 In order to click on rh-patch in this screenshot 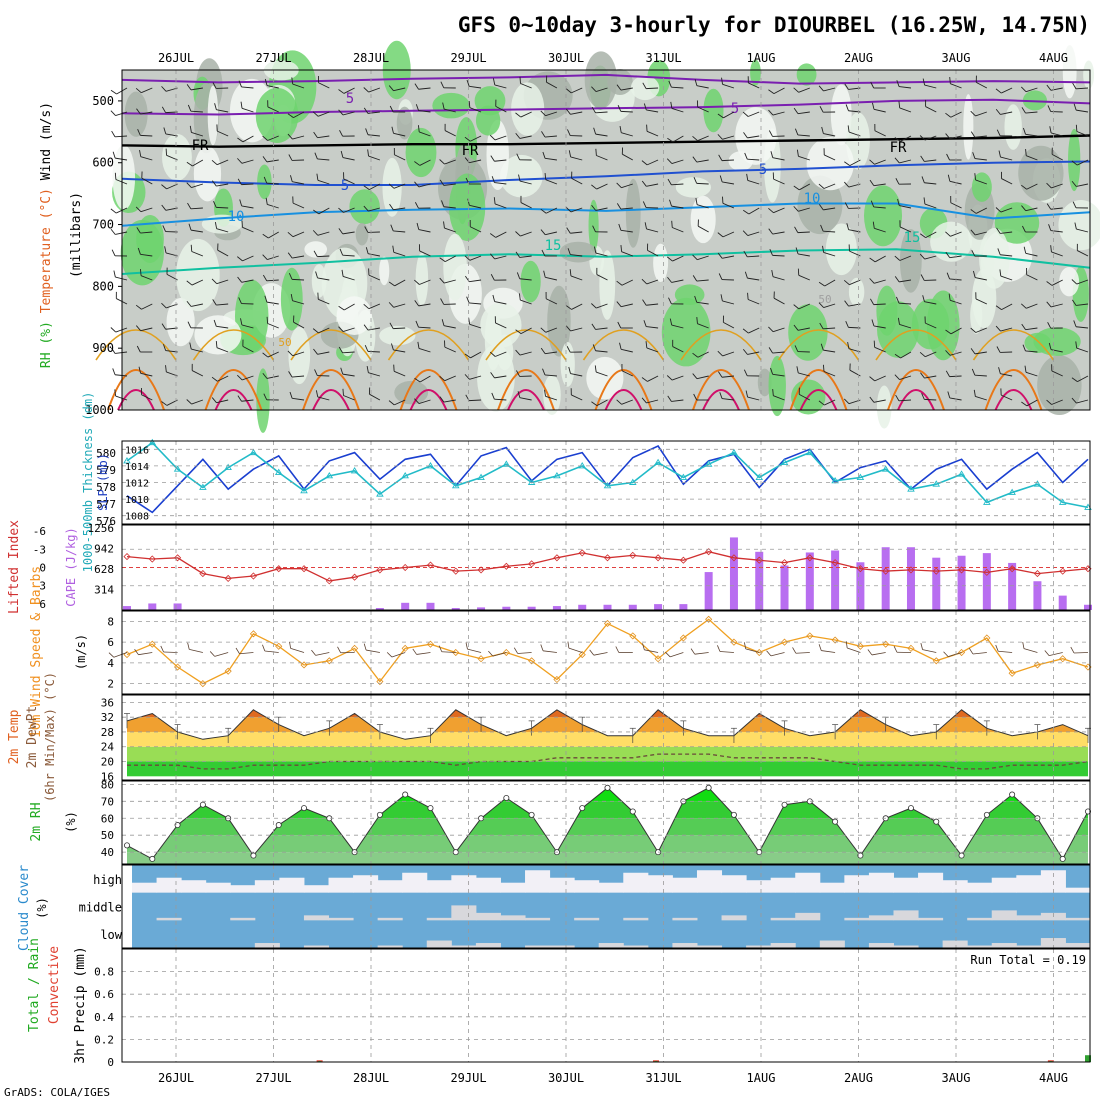, I will do `click(150, 238)`.